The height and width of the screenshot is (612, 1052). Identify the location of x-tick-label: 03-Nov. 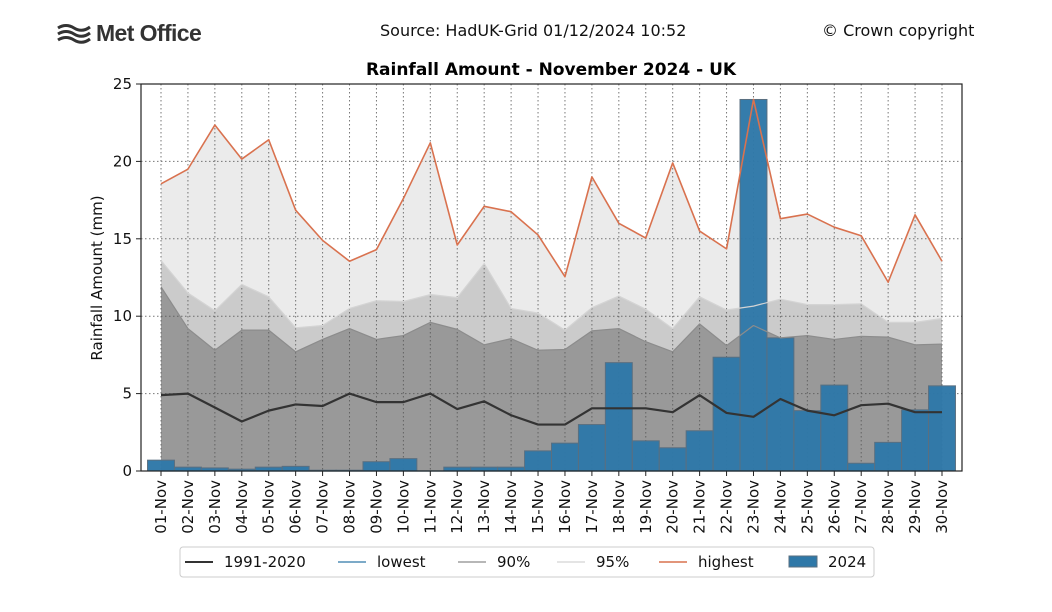
(215, 507).